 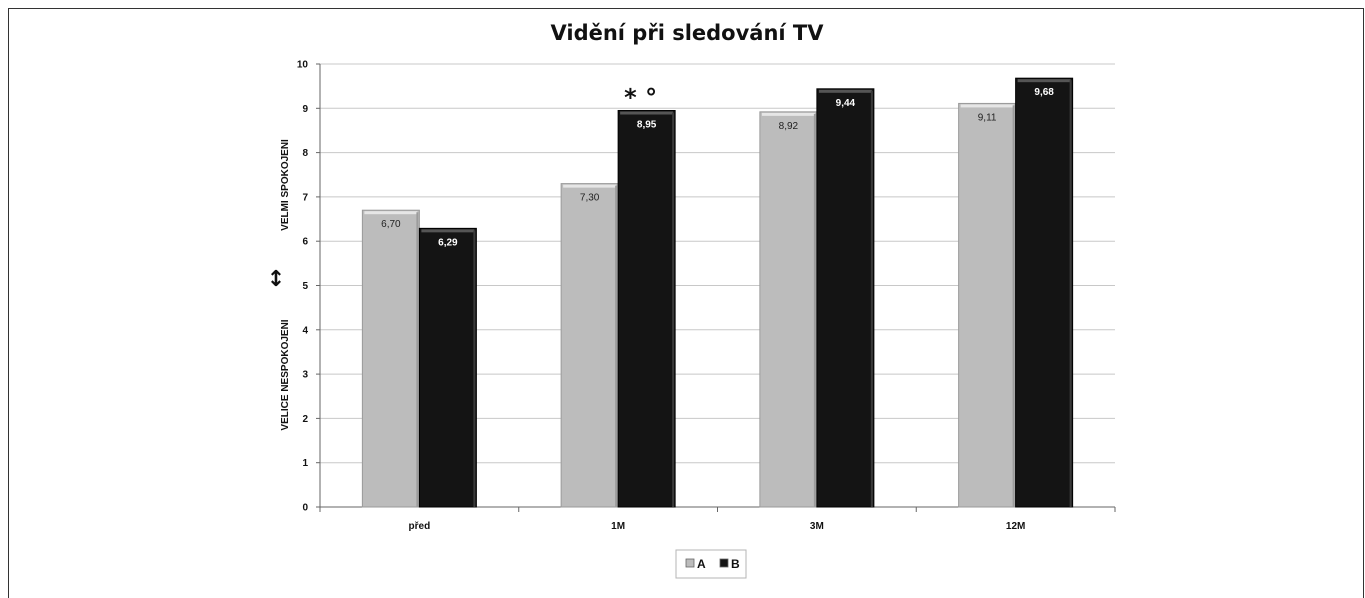 What do you see at coordinates (987, 117) in the screenshot?
I see `data-label: 9,11` at bounding box center [987, 117].